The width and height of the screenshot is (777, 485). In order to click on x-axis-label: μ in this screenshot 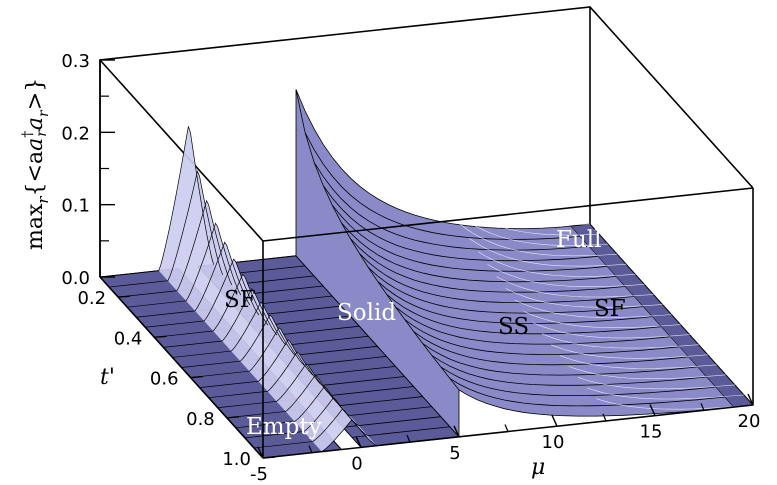, I will do `click(538, 467)`.